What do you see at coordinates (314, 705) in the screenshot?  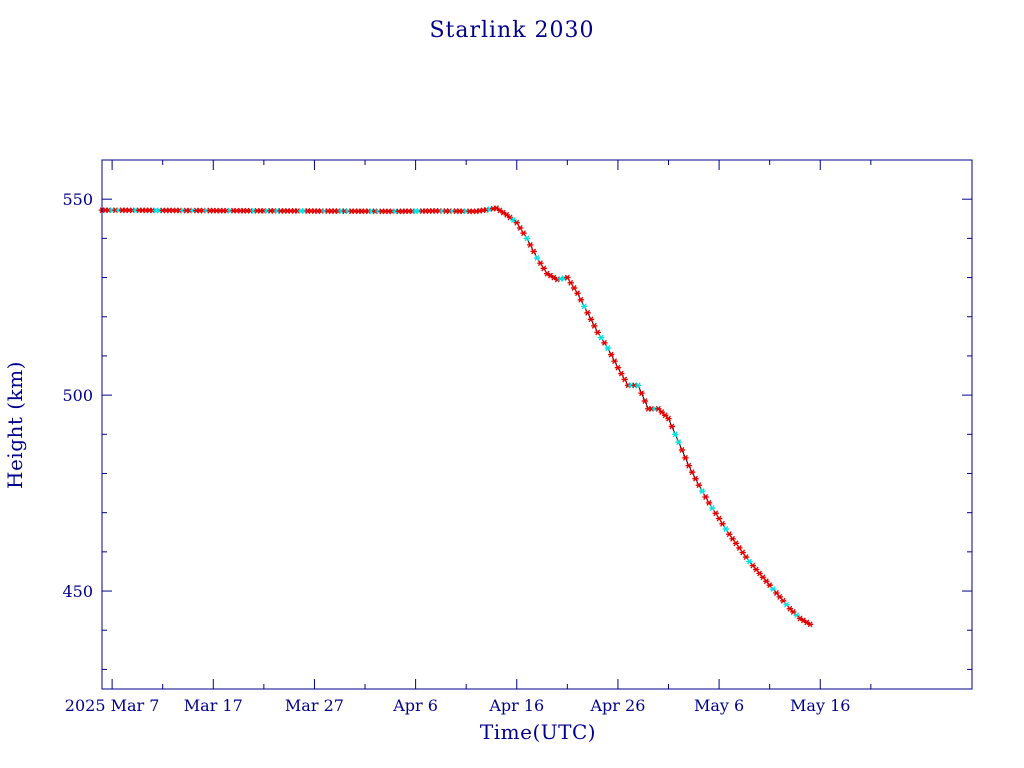 I see `x-tick-label: Mar 27` at bounding box center [314, 705].